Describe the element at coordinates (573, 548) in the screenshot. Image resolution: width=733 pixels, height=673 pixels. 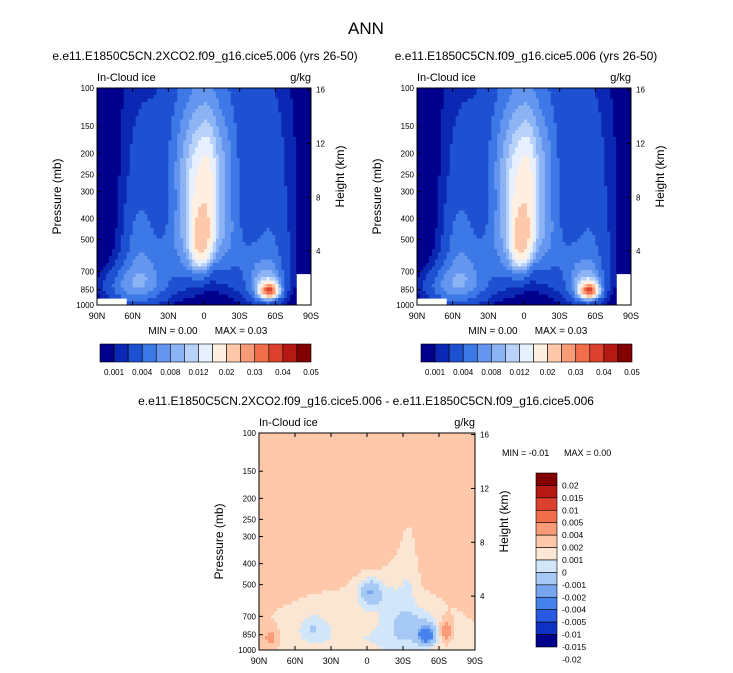
I see `colorbar-label: 0.002` at that location.